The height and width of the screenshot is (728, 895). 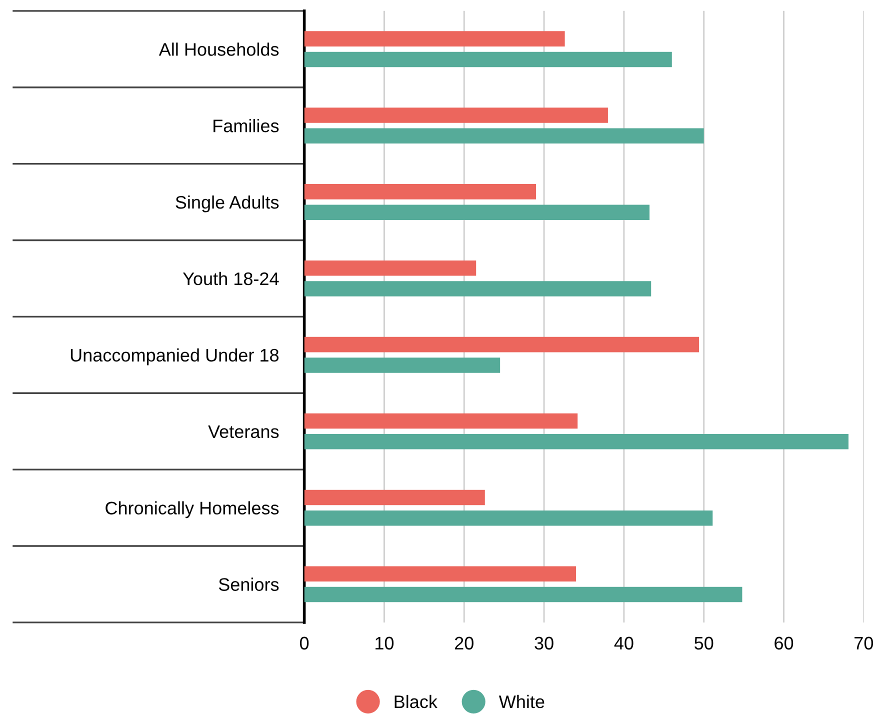 What do you see at coordinates (464, 643) in the screenshot?
I see `x-tick-label: 20` at bounding box center [464, 643].